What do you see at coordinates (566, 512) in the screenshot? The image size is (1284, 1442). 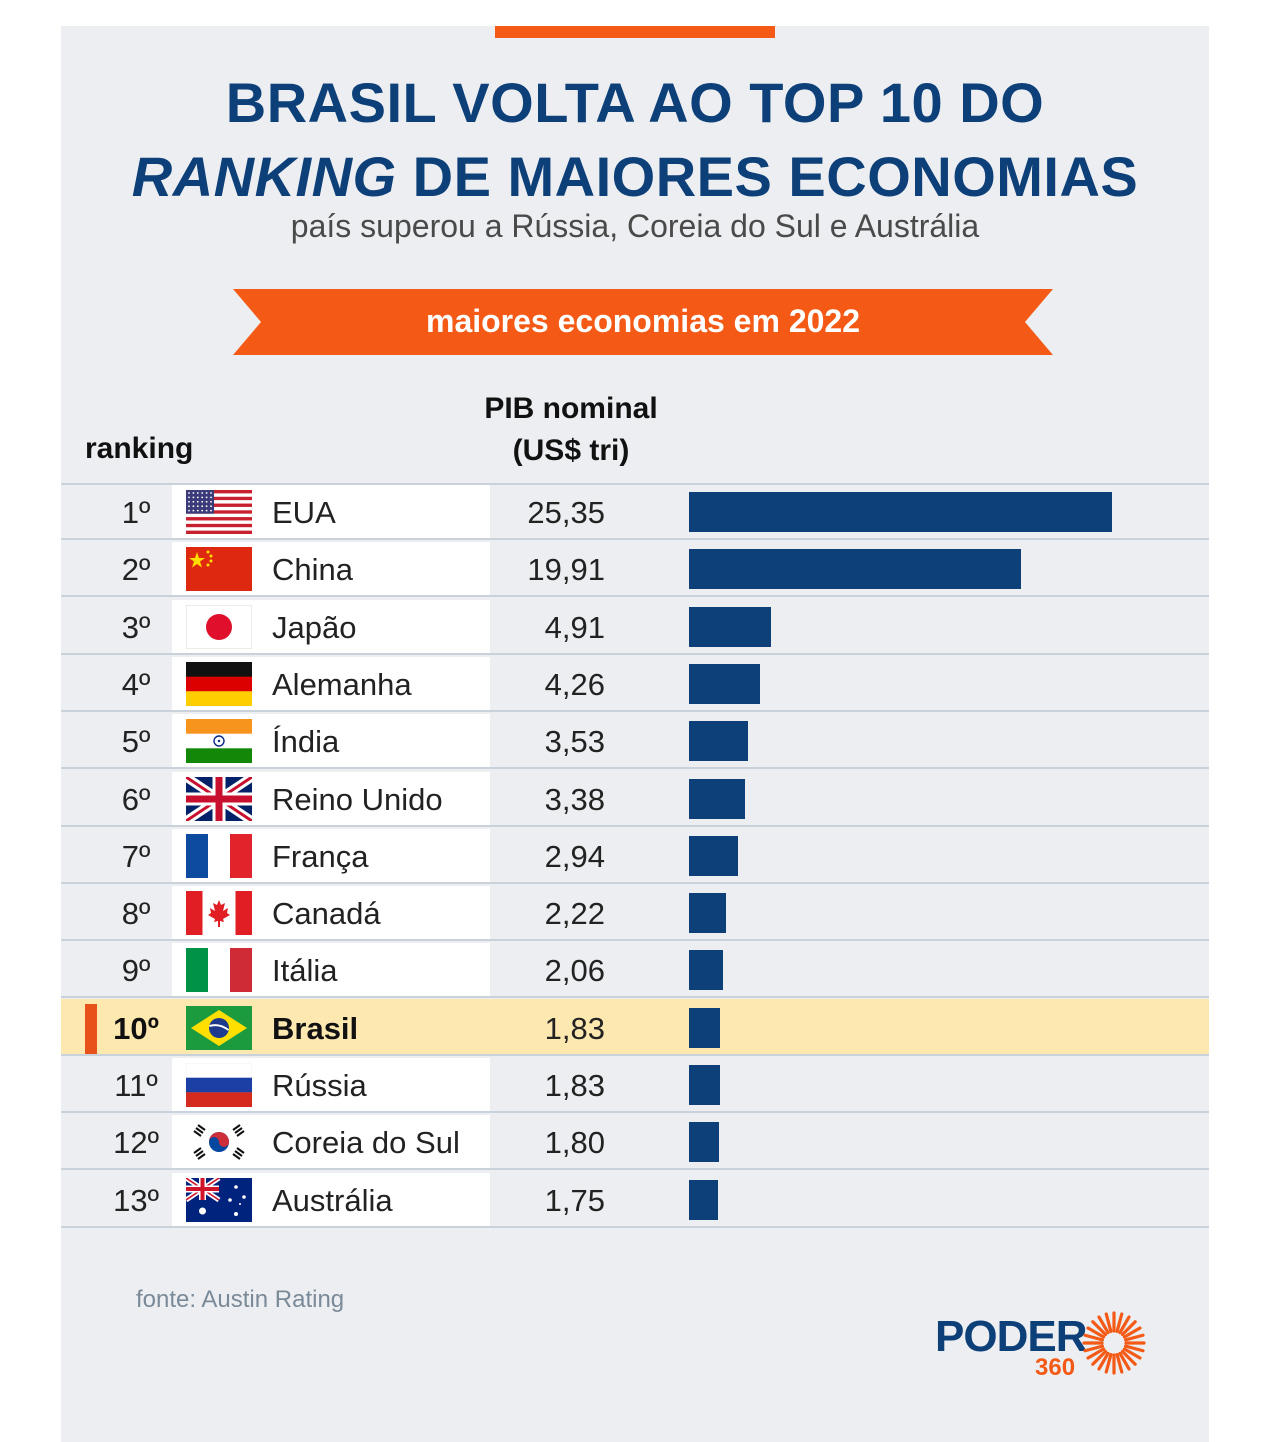 I see `pib-value: 25,35` at bounding box center [566, 512].